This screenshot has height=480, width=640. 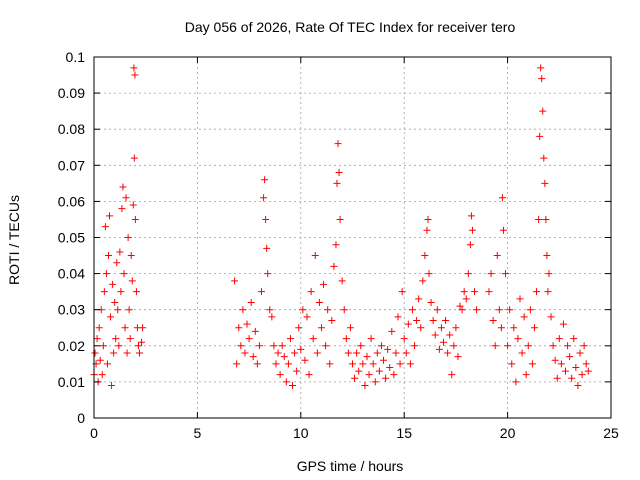 I want to click on y-tick-label: 0.05, so click(x=71, y=238).